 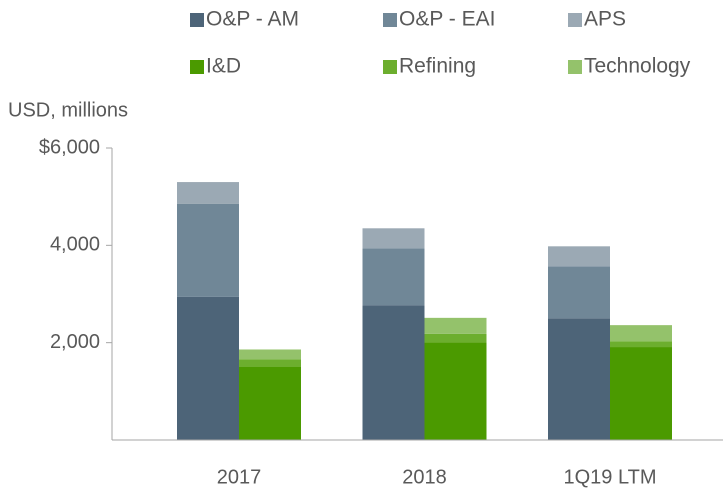 I want to click on y-tick-label: 4,000, so click(x=75, y=245).